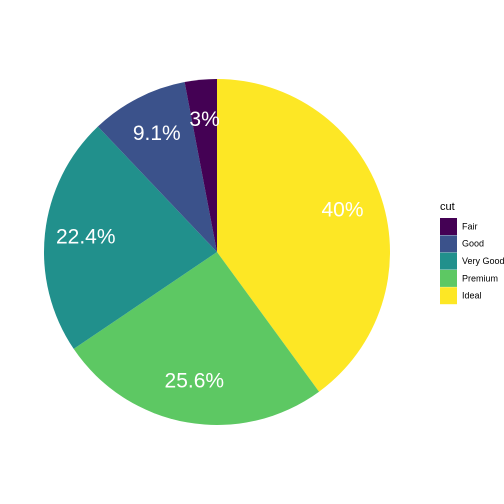 This screenshot has height=504, width=504. What do you see at coordinates (157, 133) in the screenshot?
I see `slice-label: 9.1%` at bounding box center [157, 133].